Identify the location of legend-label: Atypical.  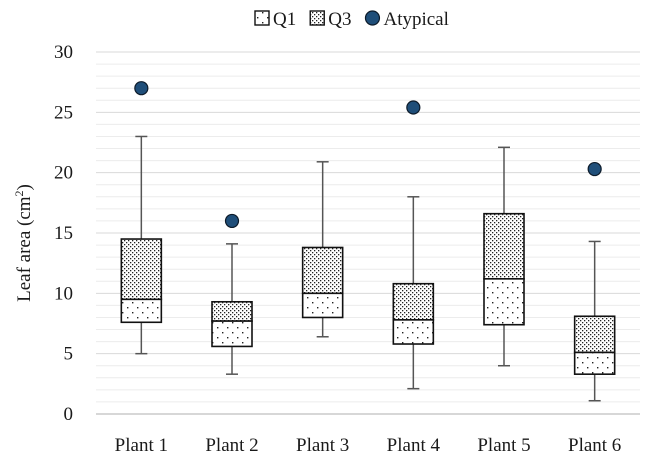
(415, 19).